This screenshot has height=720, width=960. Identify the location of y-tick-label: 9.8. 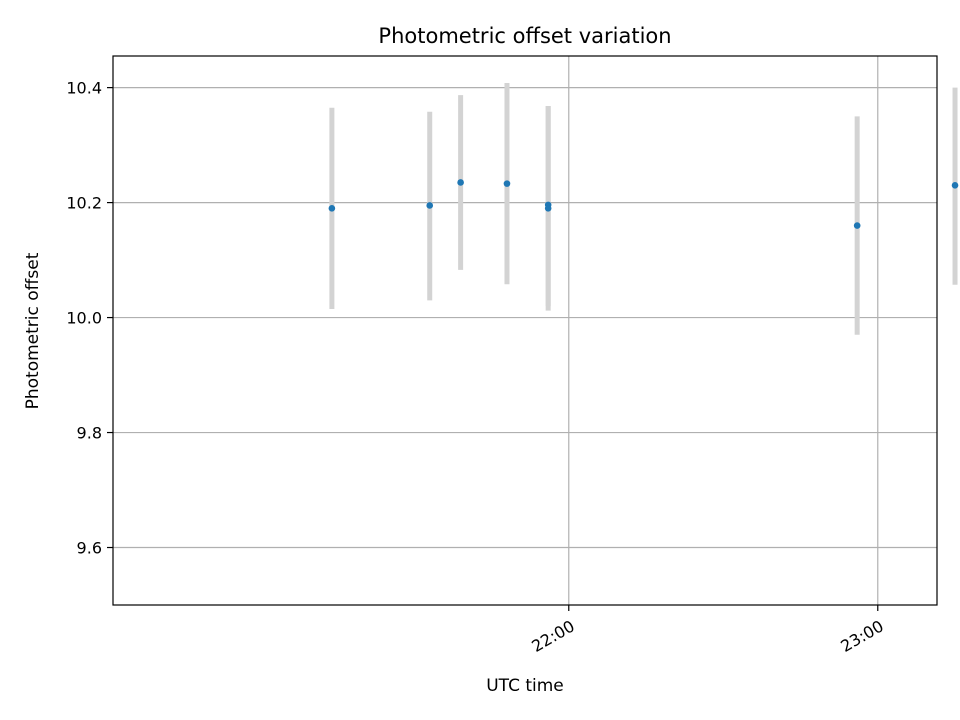
(89, 433).